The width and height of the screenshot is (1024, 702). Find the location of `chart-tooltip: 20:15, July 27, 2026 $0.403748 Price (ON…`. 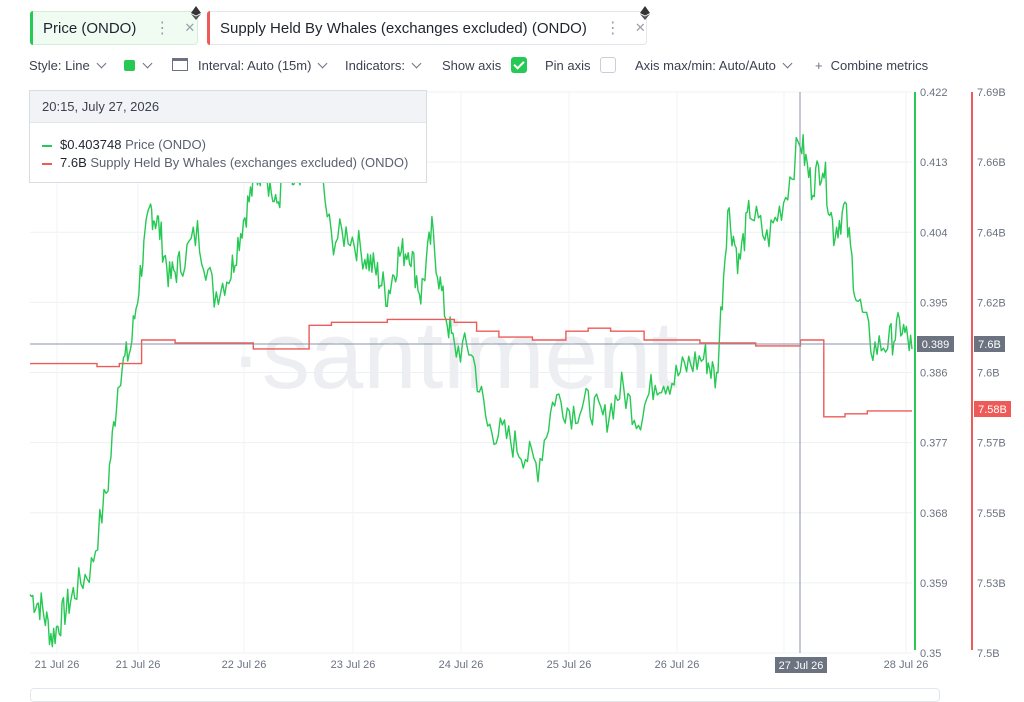

chart-tooltip: 20:15, July 27, 2026 $0.403748 Price (ON… is located at coordinates (228, 136).